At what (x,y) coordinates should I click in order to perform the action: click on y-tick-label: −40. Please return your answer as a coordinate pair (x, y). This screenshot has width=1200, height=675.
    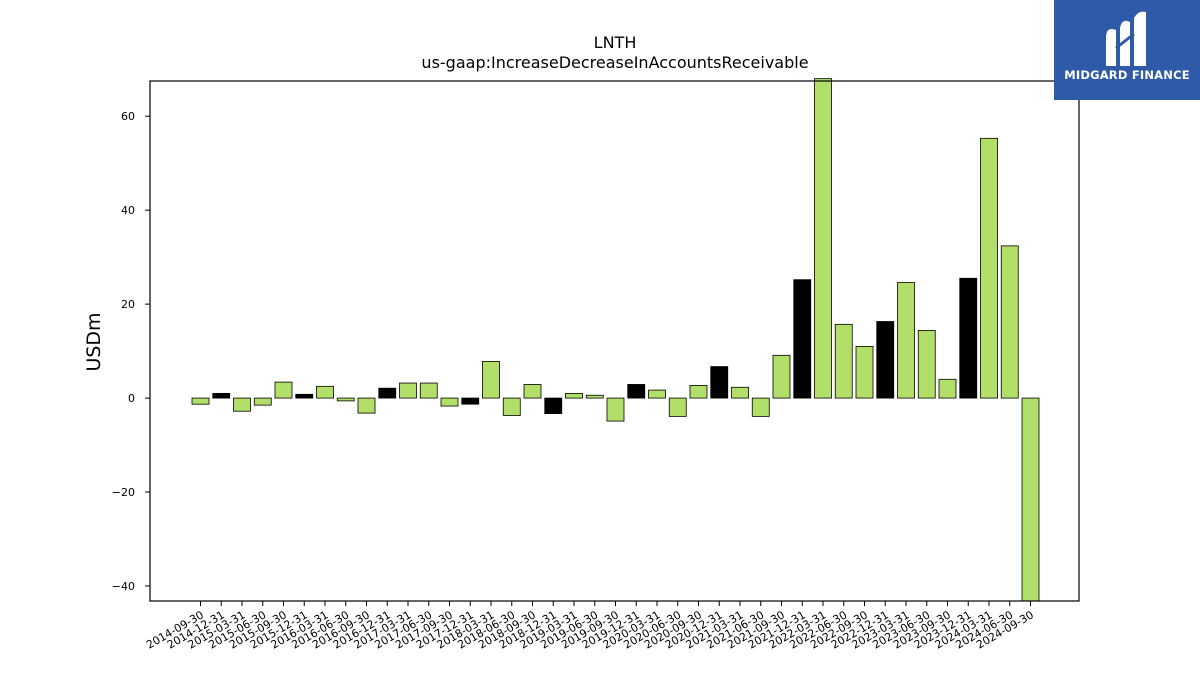
    Looking at the image, I should click on (123, 586).